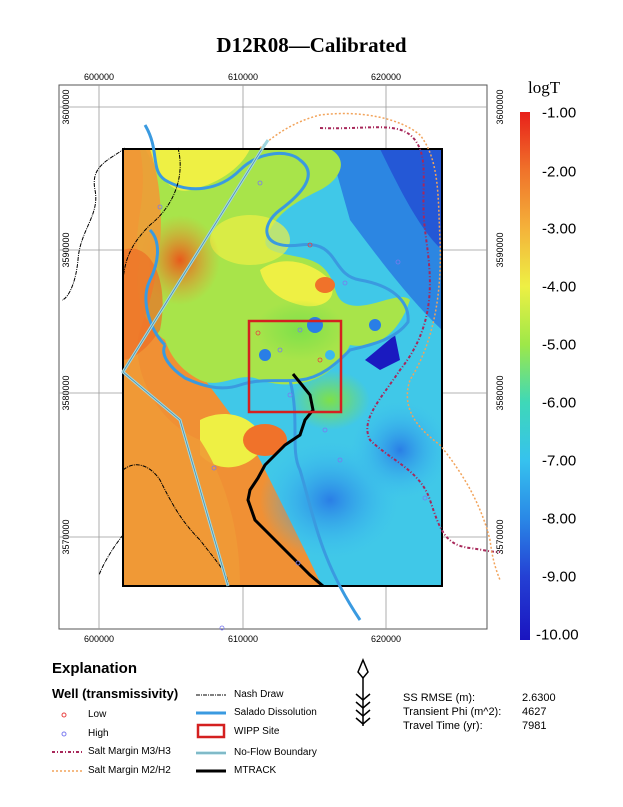 Image resolution: width=623 pixels, height=807 pixels. I want to click on colorbar-label: -6.00, so click(559, 403).